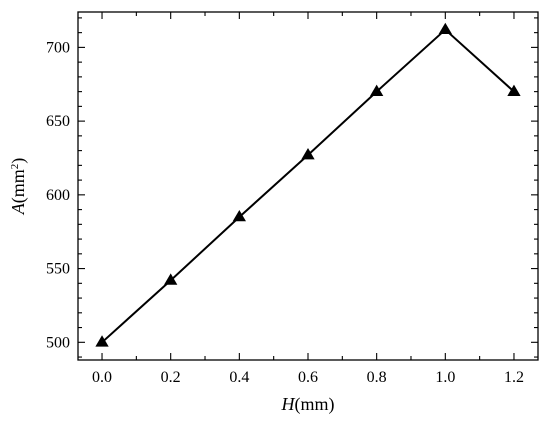 Image resolution: width=550 pixels, height=425 pixels. I want to click on x-tick-label: 0.2, so click(171, 377).